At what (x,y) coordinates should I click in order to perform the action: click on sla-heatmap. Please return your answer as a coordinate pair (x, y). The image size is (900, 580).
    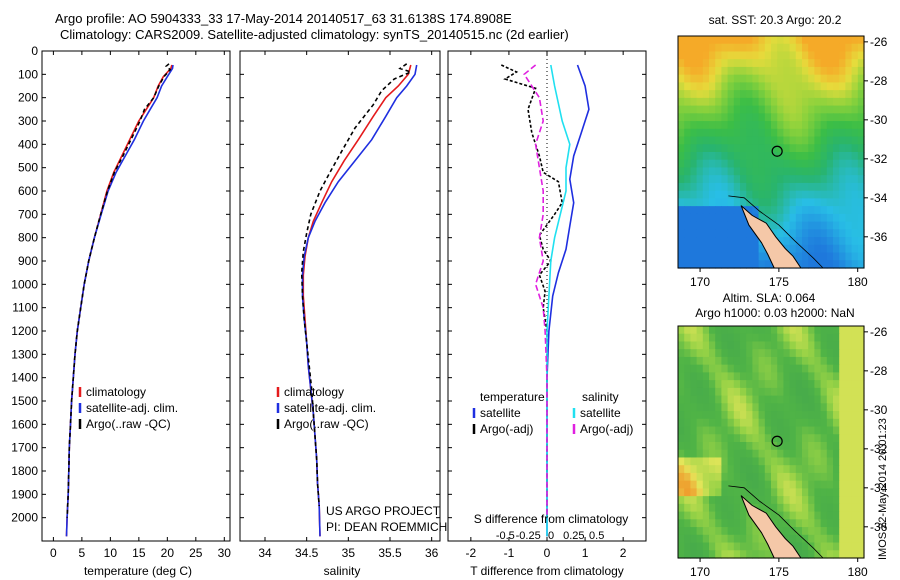
    Looking at the image, I should click on (771, 442).